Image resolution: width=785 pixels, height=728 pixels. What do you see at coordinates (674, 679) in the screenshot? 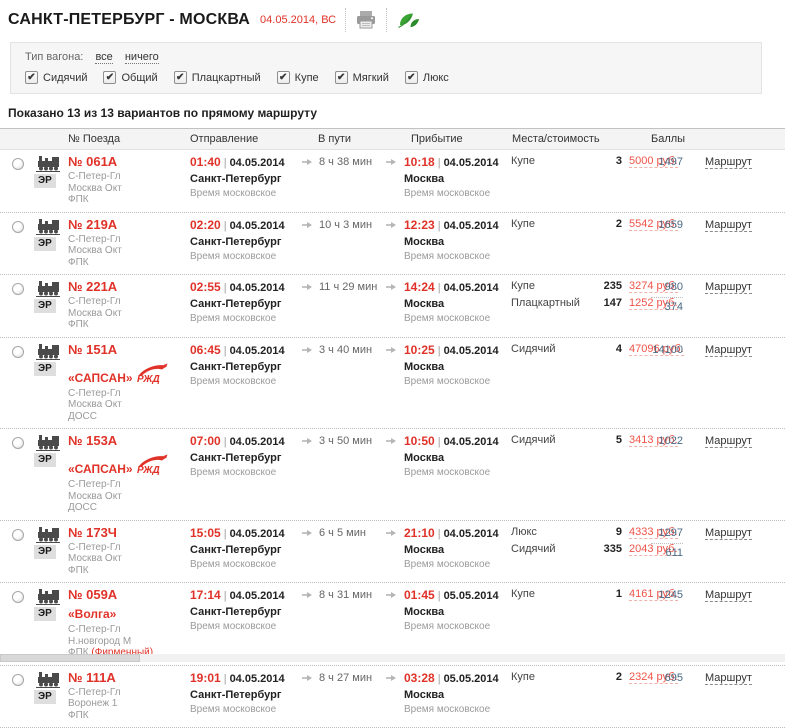
I see `points-cell: 695` at bounding box center [674, 679].